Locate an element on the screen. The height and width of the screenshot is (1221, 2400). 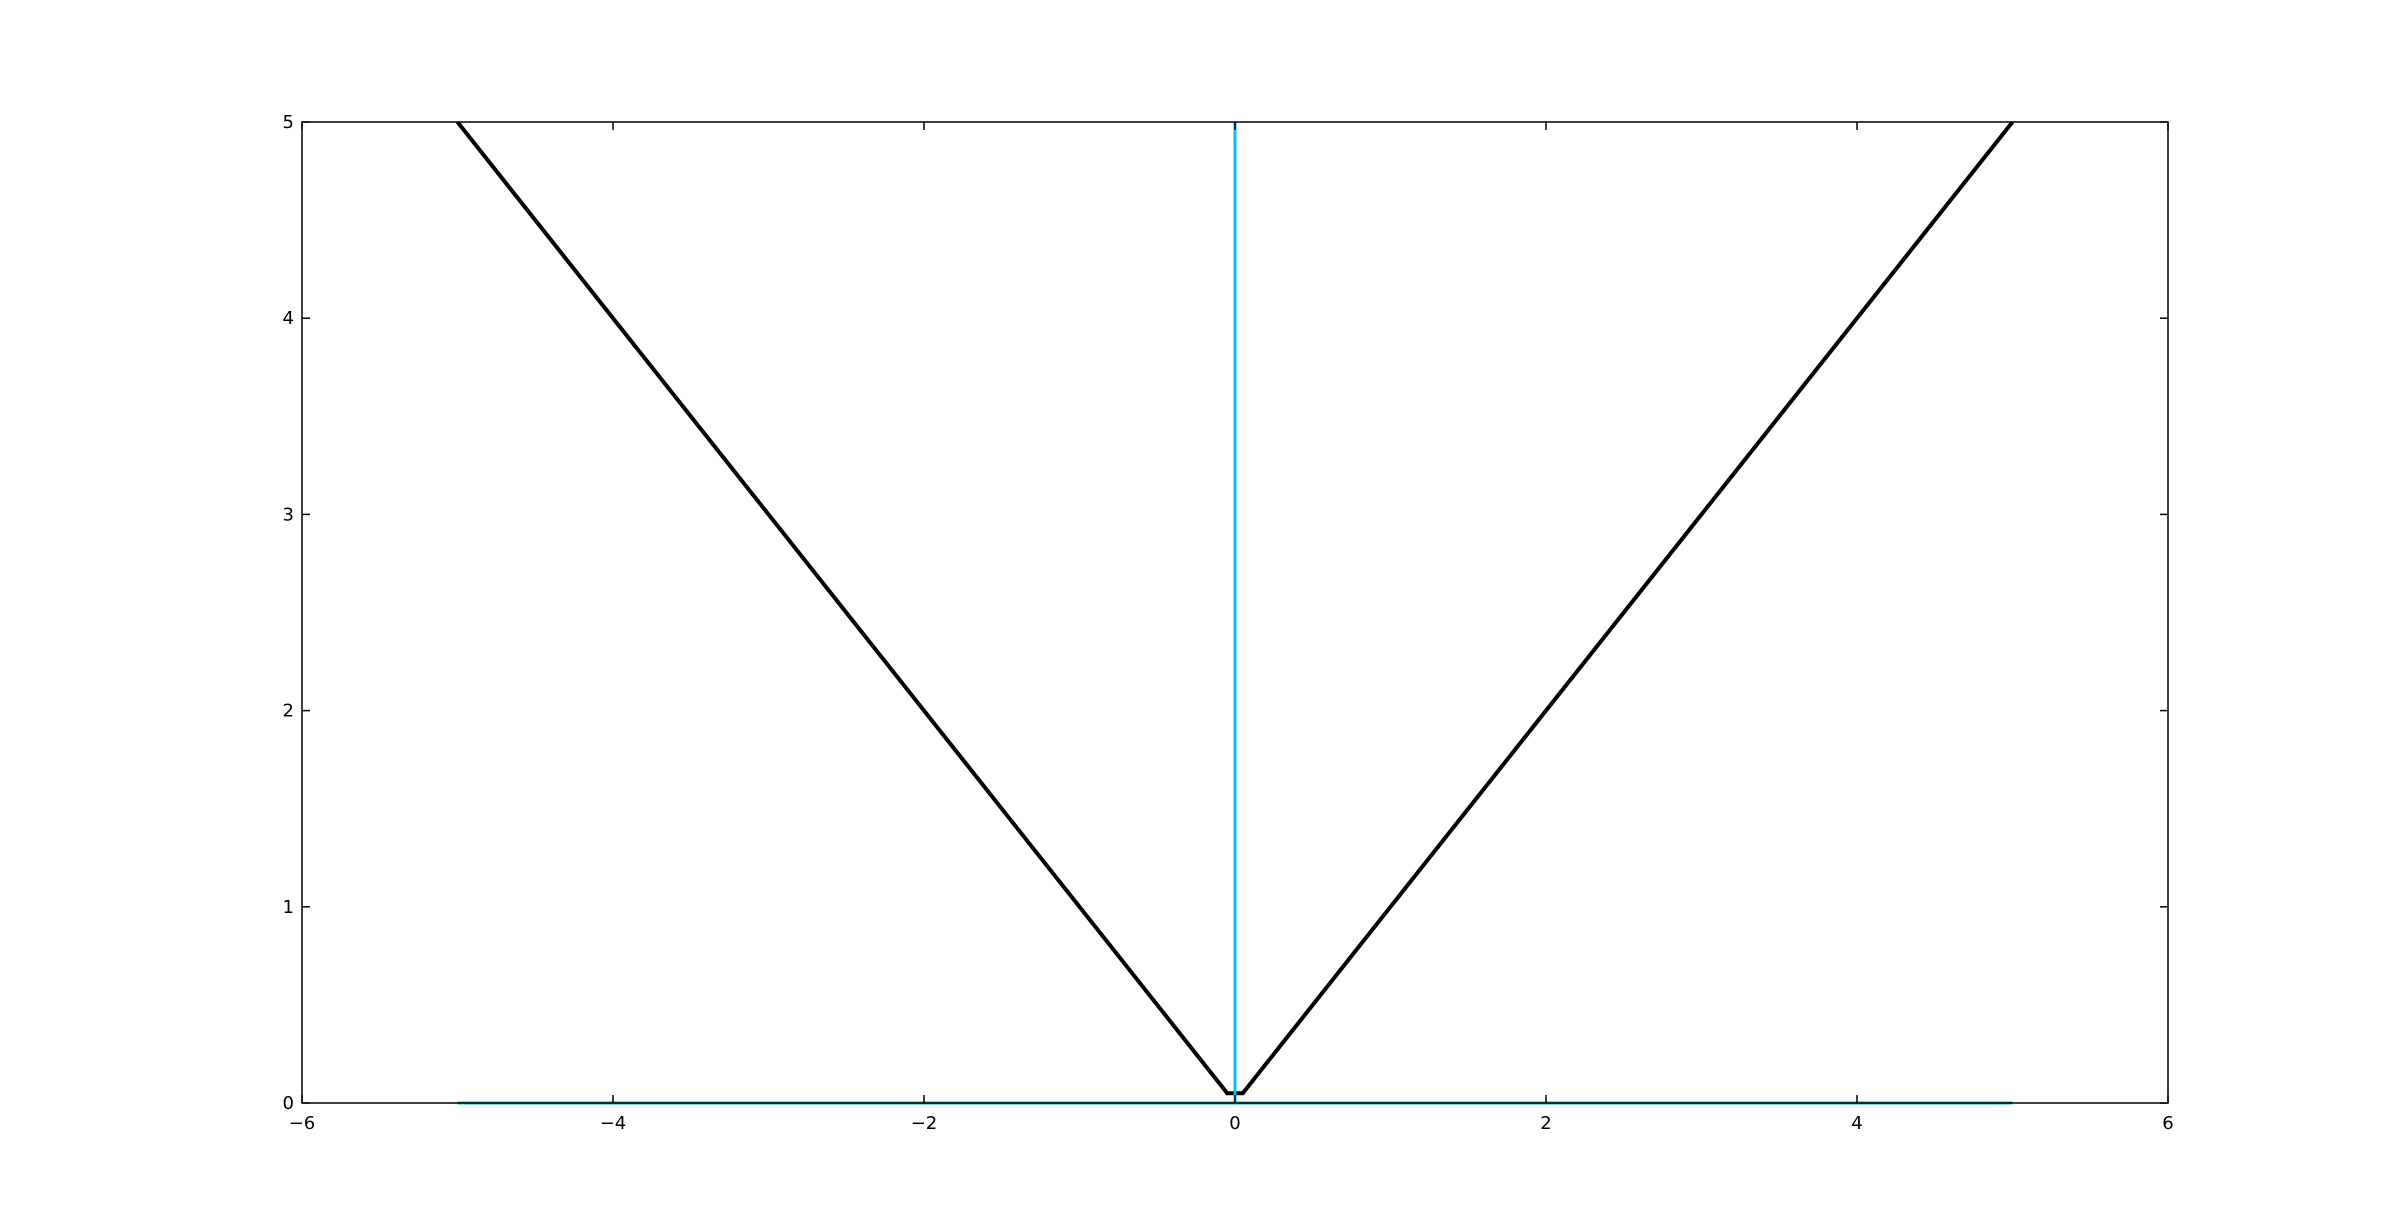
y-tick-label: 3 is located at coordinates (288, 514).